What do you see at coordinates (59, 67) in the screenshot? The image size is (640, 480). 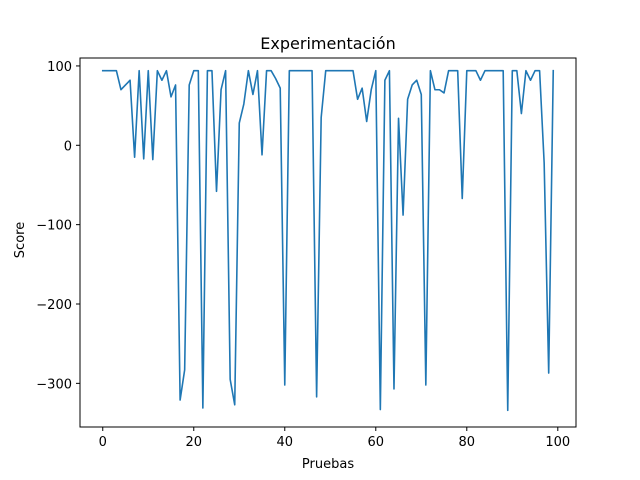 I see `y-tick-label: 100` at bounding box center [59, 67].